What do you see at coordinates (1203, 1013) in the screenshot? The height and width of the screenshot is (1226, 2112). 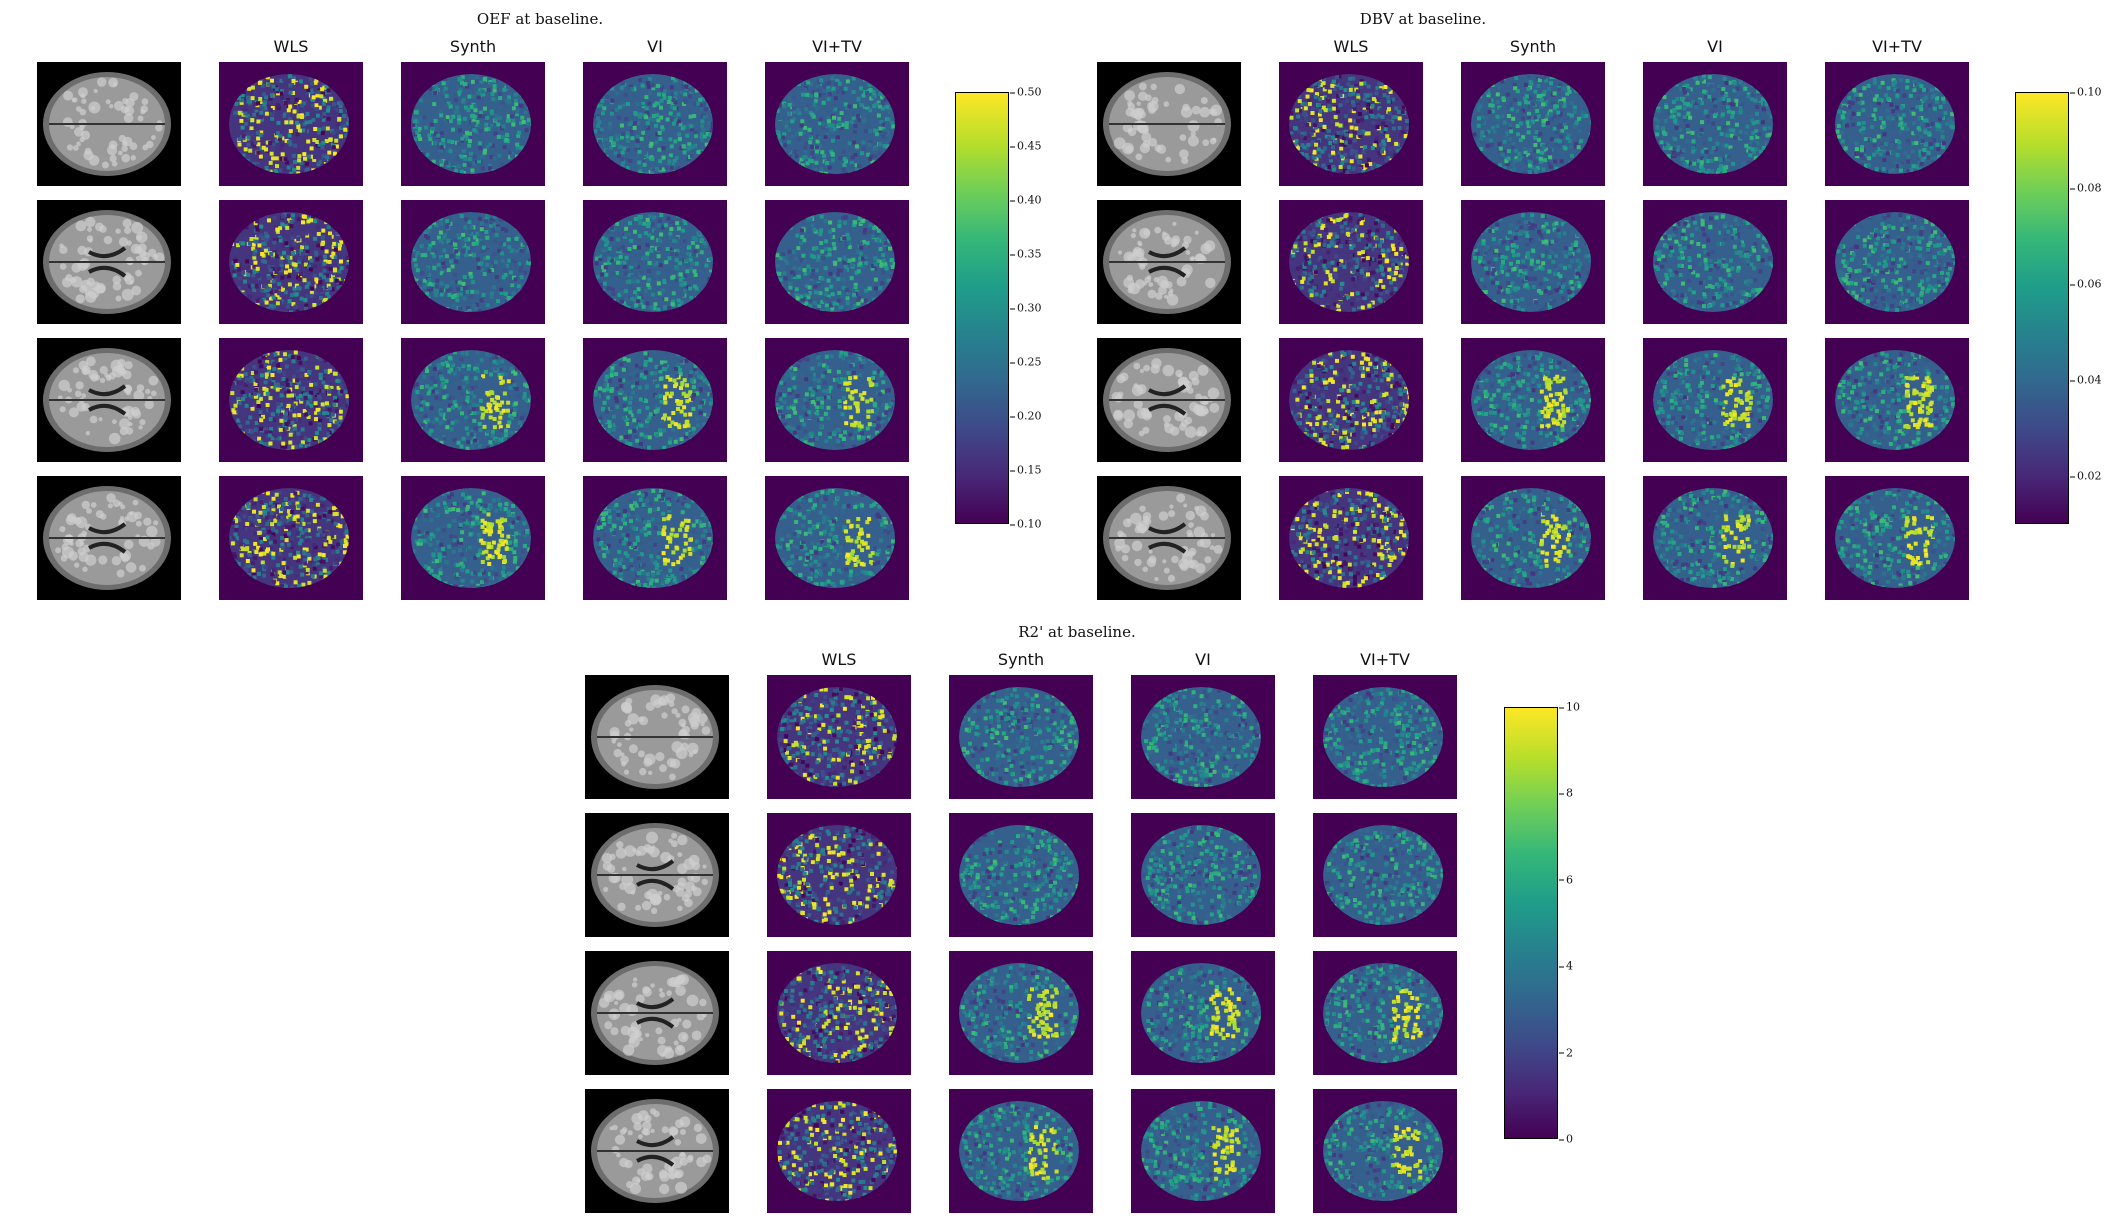 I see `map-image-r2p-row3-vi` at bounding box center [1203, 1013].